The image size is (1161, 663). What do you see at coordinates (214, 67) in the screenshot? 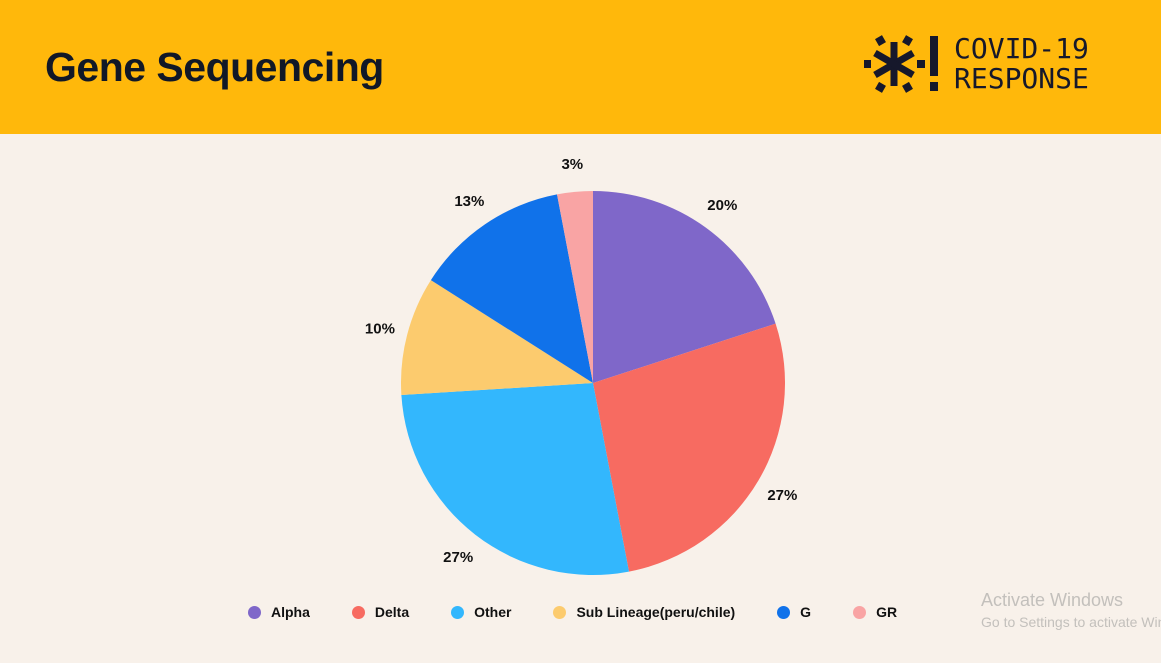
I see `page-title: Gene Sequencing` at bounding box center [214, 67].